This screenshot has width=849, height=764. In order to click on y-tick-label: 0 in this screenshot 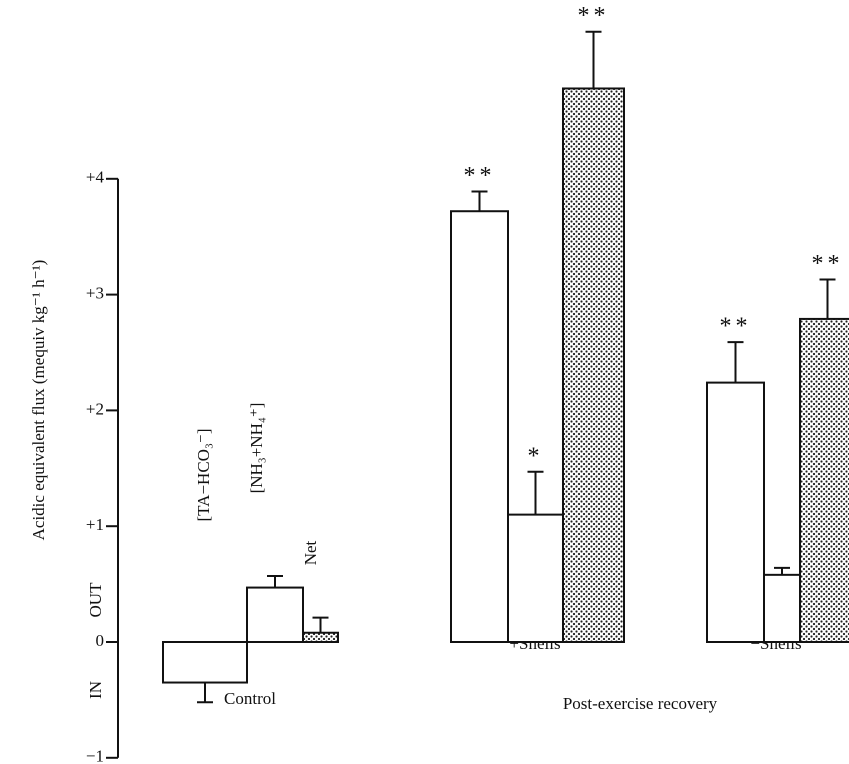, I will do `click(100, 640)`.